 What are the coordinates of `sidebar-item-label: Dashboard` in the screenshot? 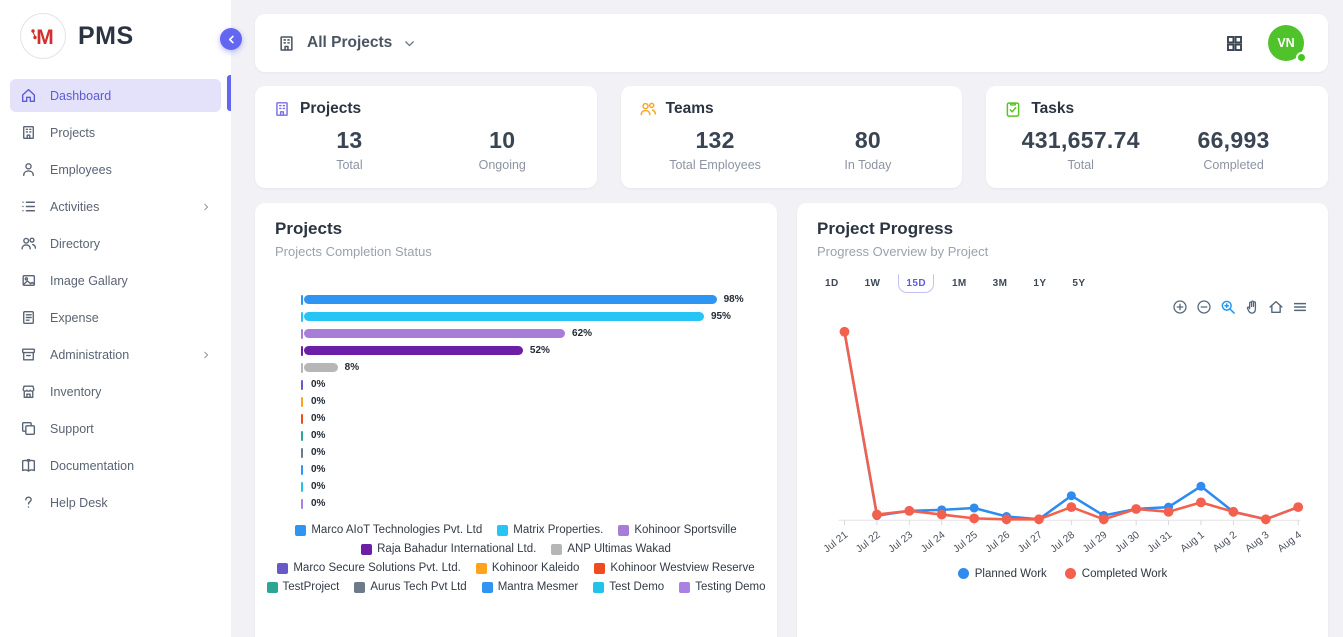 It's located at (81, 95).